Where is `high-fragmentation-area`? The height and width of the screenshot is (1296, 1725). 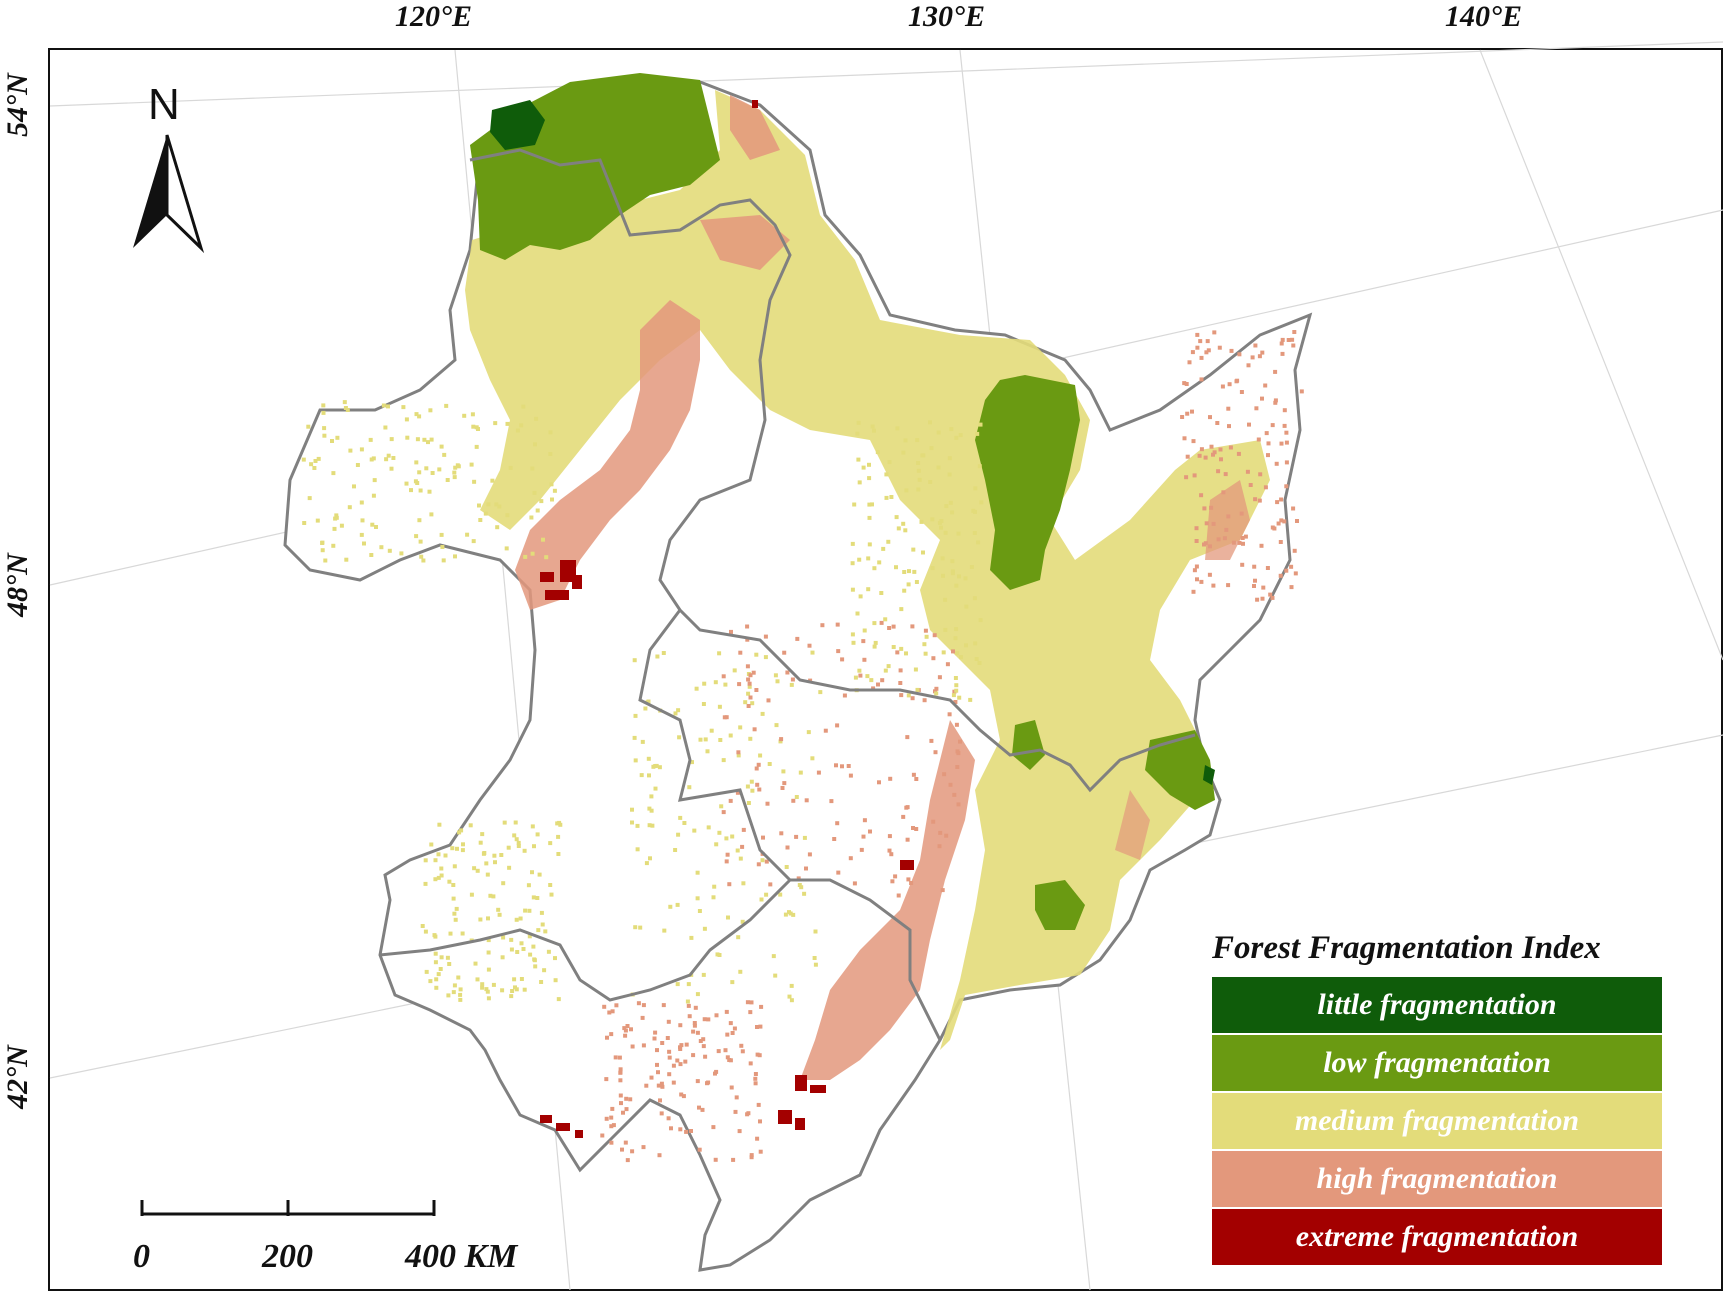
high-fragmentation-area is located at coordinates (607, 455).